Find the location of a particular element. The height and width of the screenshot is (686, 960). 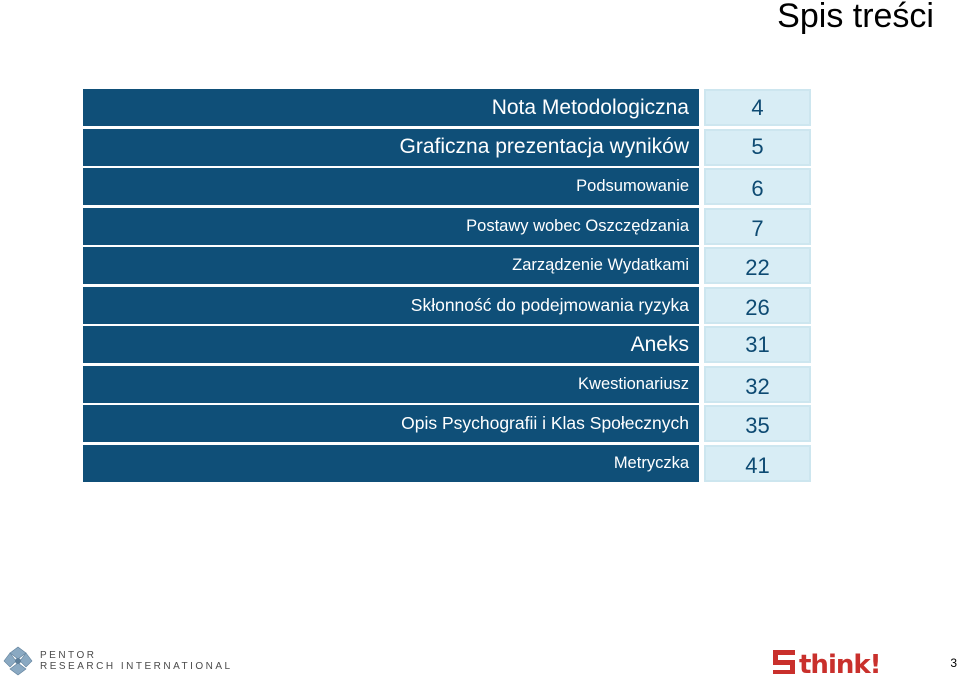

toc-page-number: 22 is located at coordinates (757, 265).